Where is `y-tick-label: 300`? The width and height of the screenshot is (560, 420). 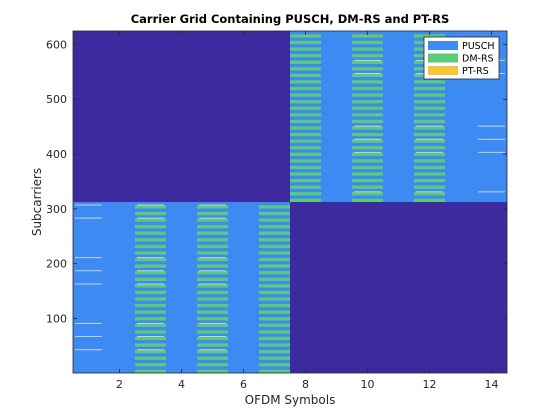
y-tick-label: 300 is located at coordinates (56, 209).